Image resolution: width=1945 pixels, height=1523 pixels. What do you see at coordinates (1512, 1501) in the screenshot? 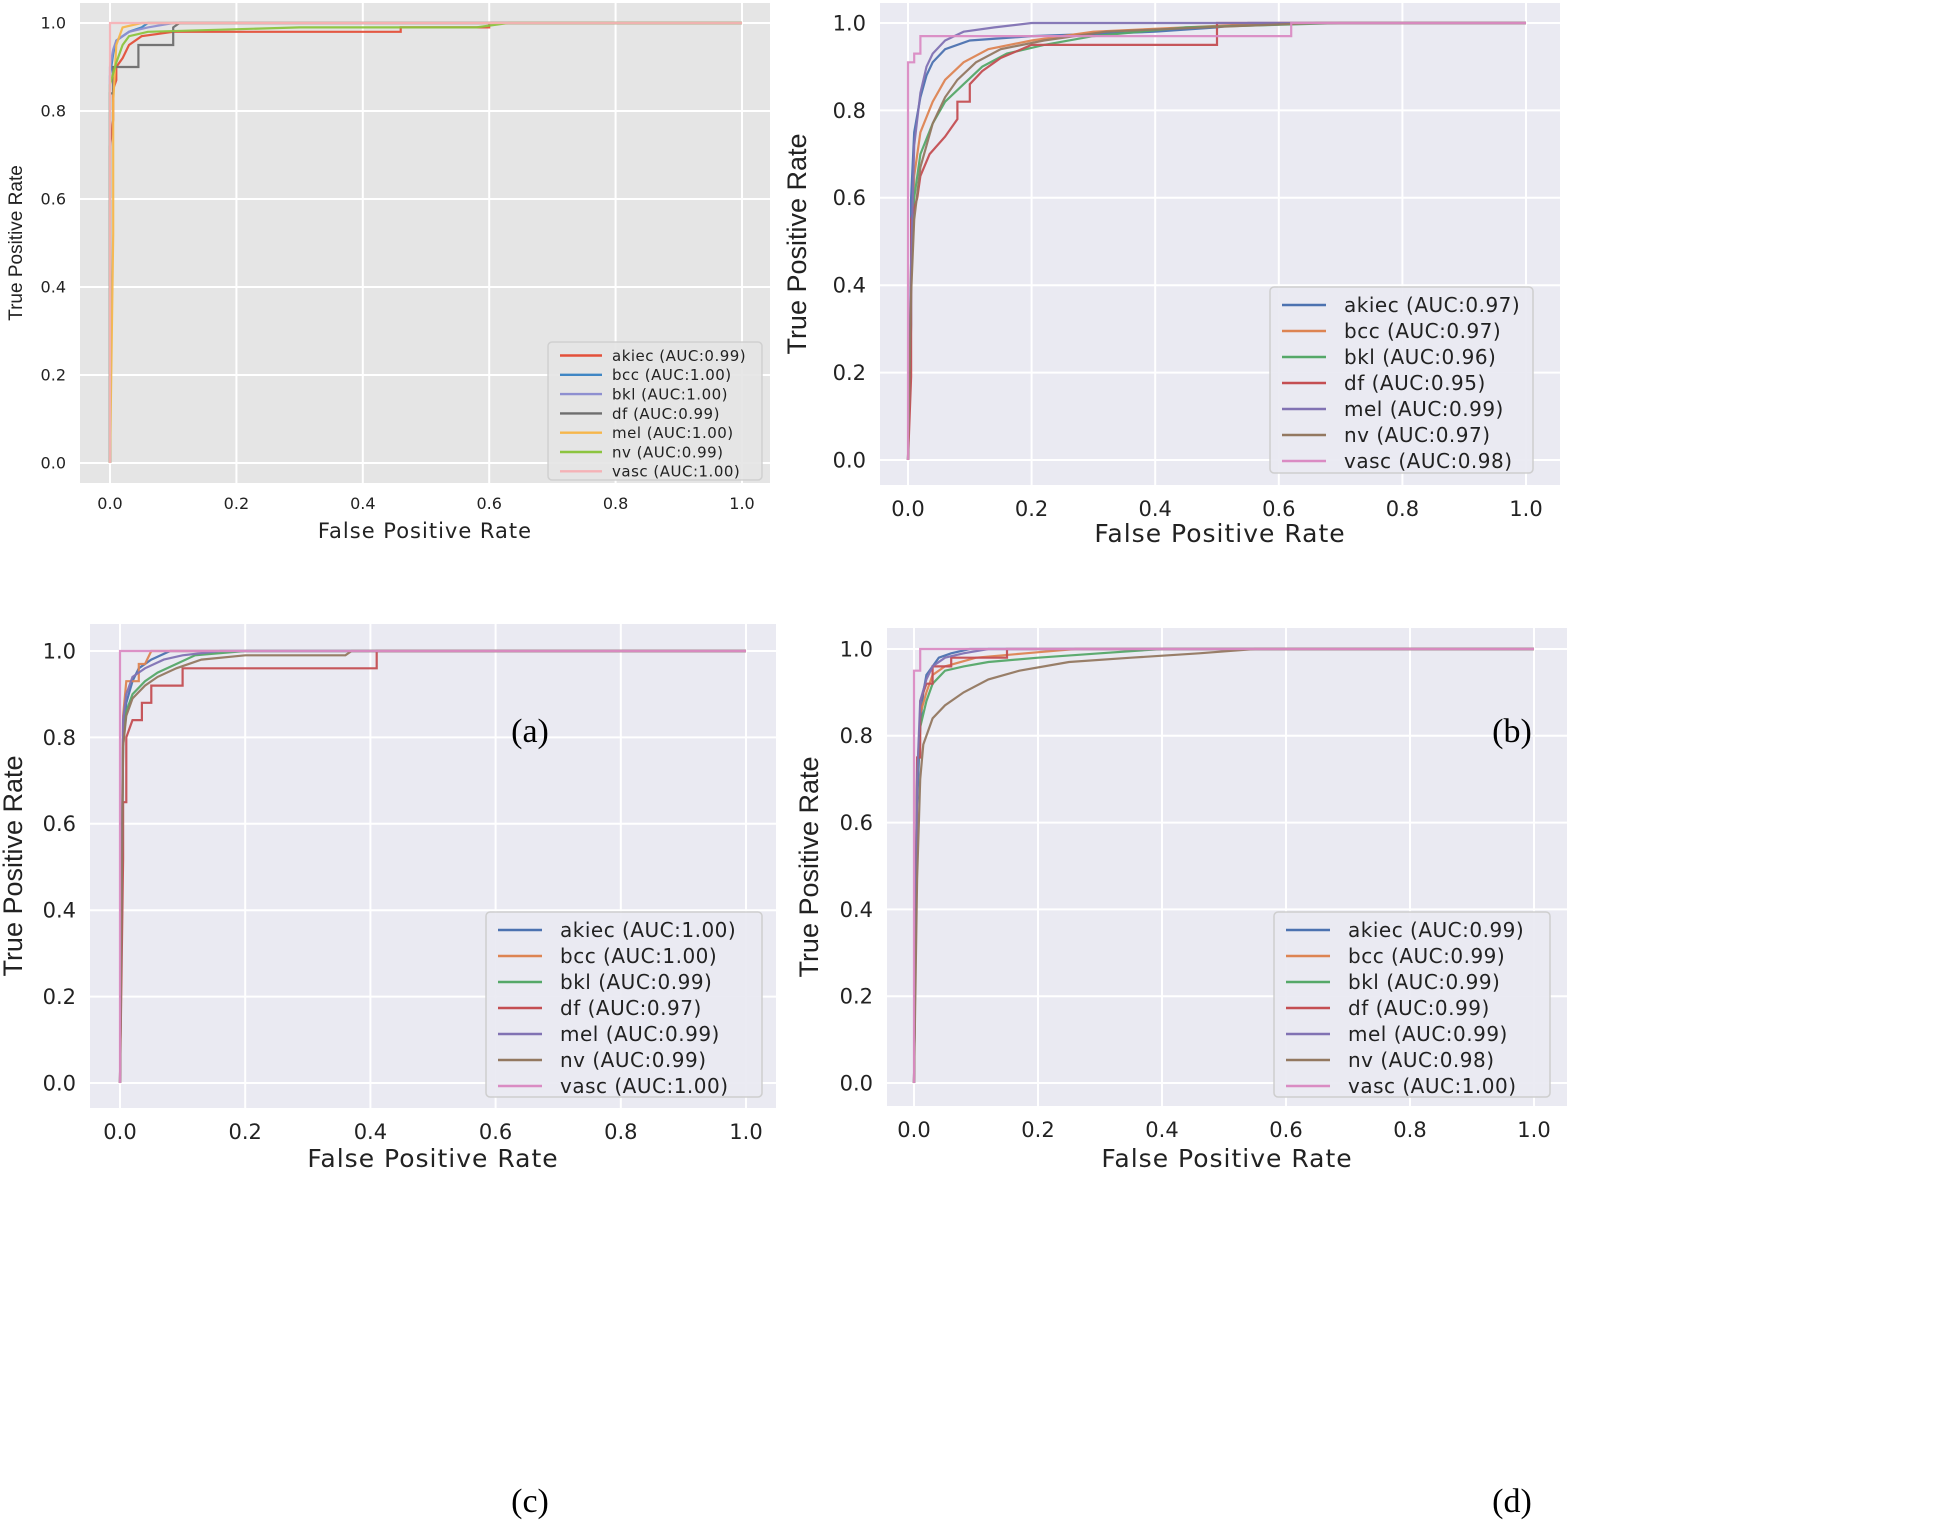
I see `caption-d: (d)` at bounding box center [1512, 1501].